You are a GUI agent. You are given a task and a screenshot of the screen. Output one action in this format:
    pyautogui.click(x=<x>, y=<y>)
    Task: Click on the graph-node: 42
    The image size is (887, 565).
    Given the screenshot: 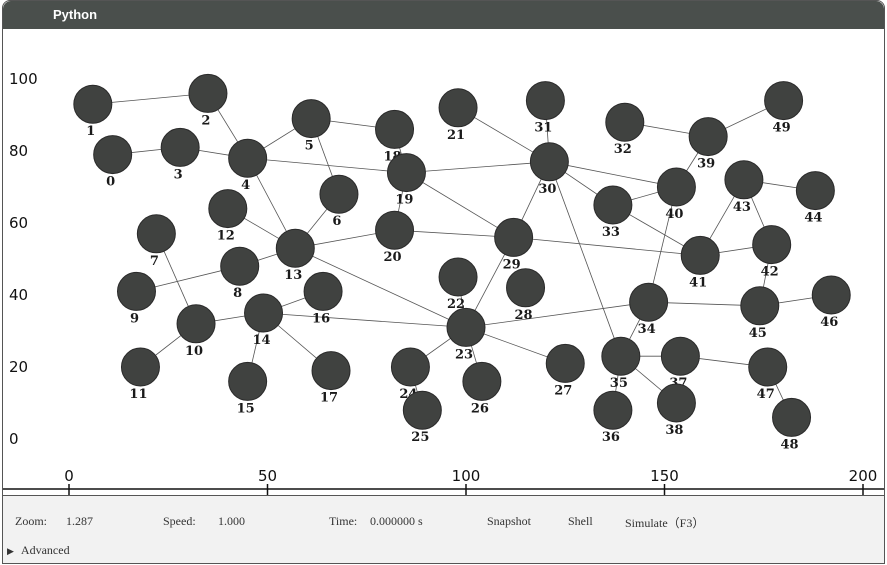 What is the action you would take?
    pyautogui.click(x=772, y=252)
    